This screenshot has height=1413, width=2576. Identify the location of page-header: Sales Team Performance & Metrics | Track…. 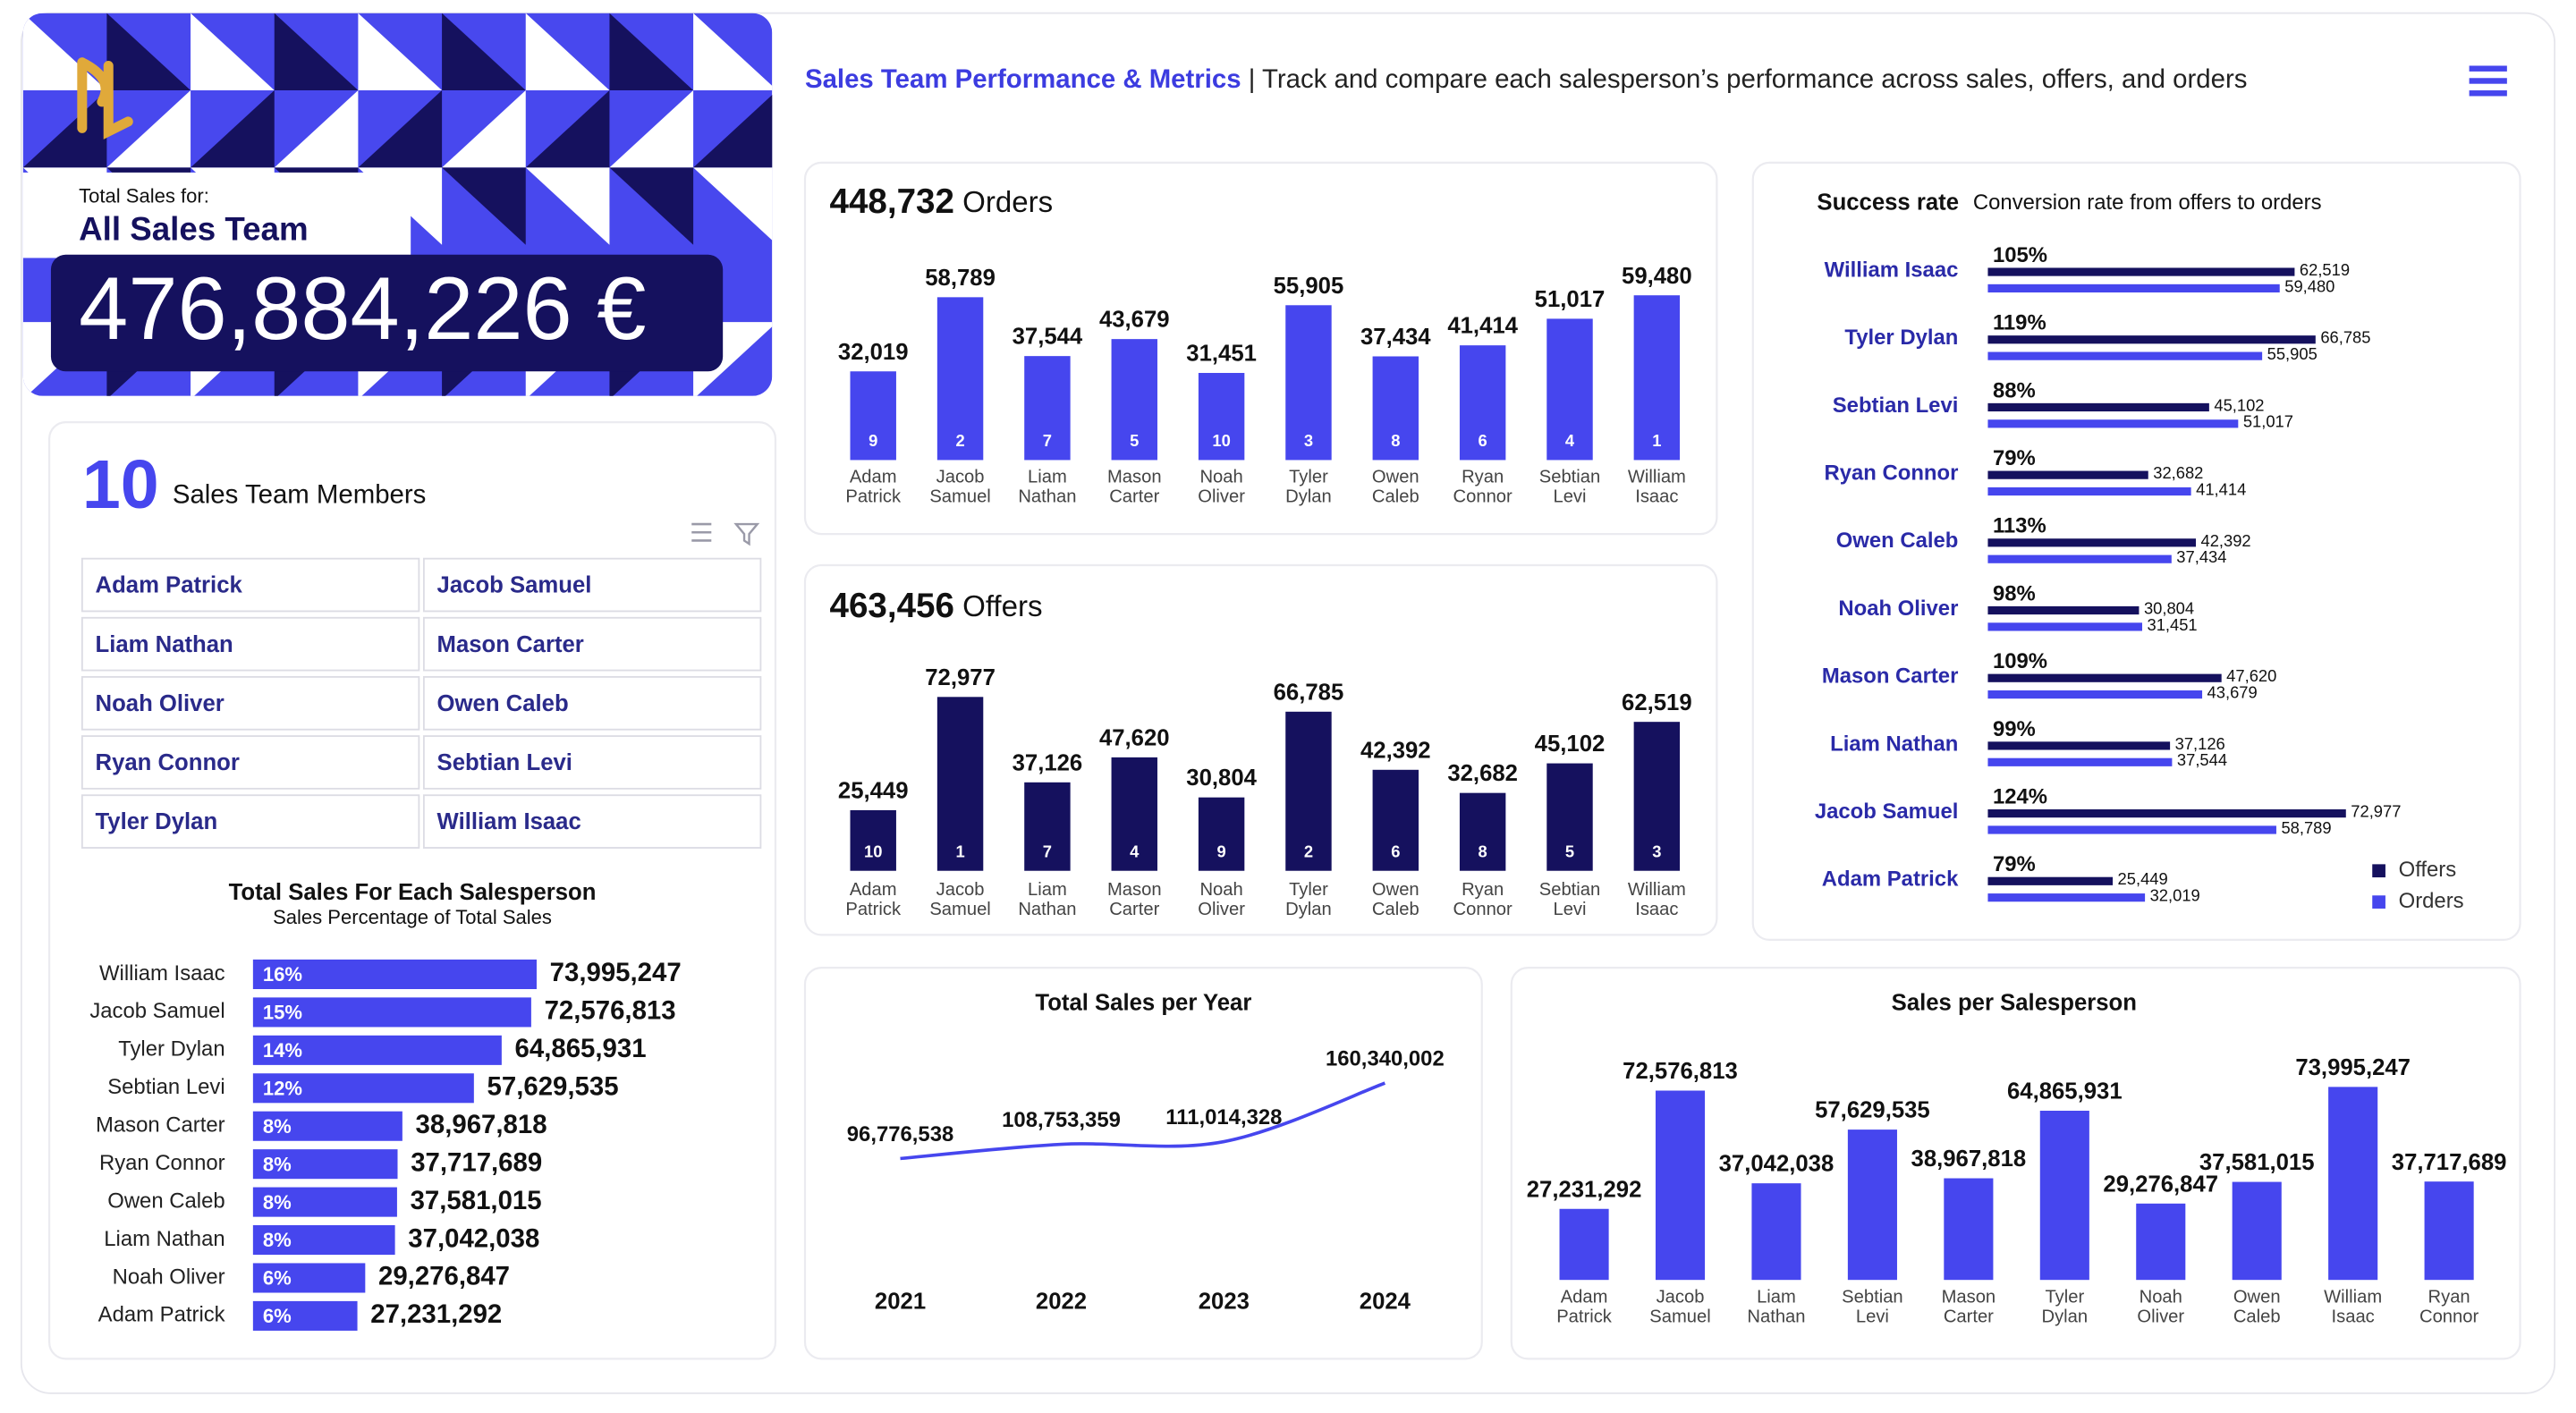
(1526, 79).